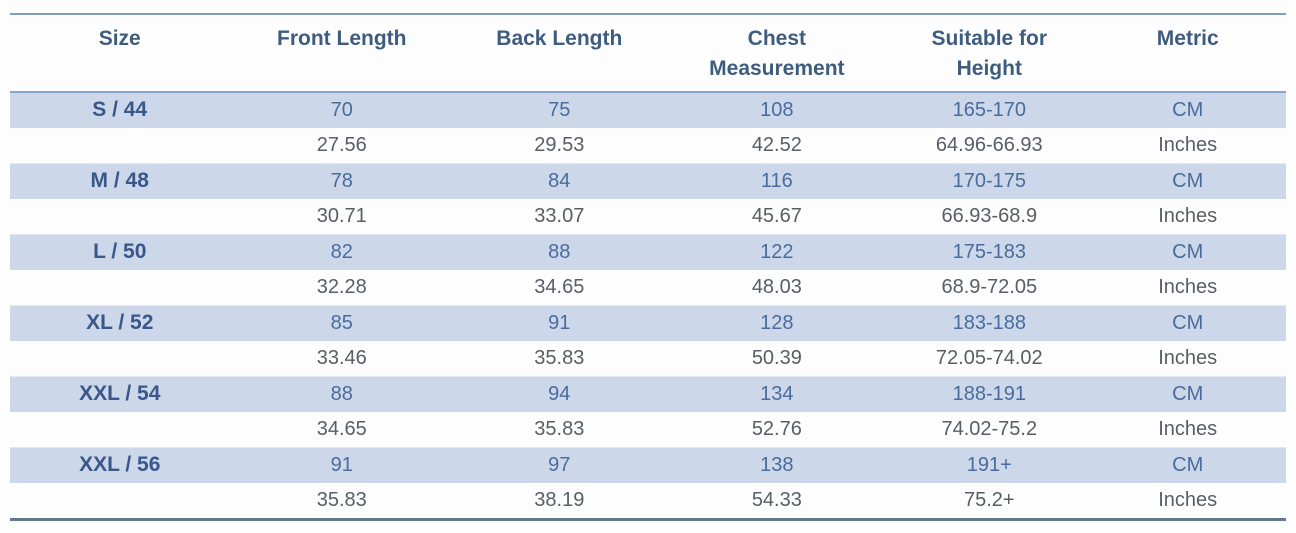 The image size is (1296, 533). What do you see at coordinates (342, 287) in the screenshot?
I see `cell-front-length: 32.28` at bounding box center [342, 287].